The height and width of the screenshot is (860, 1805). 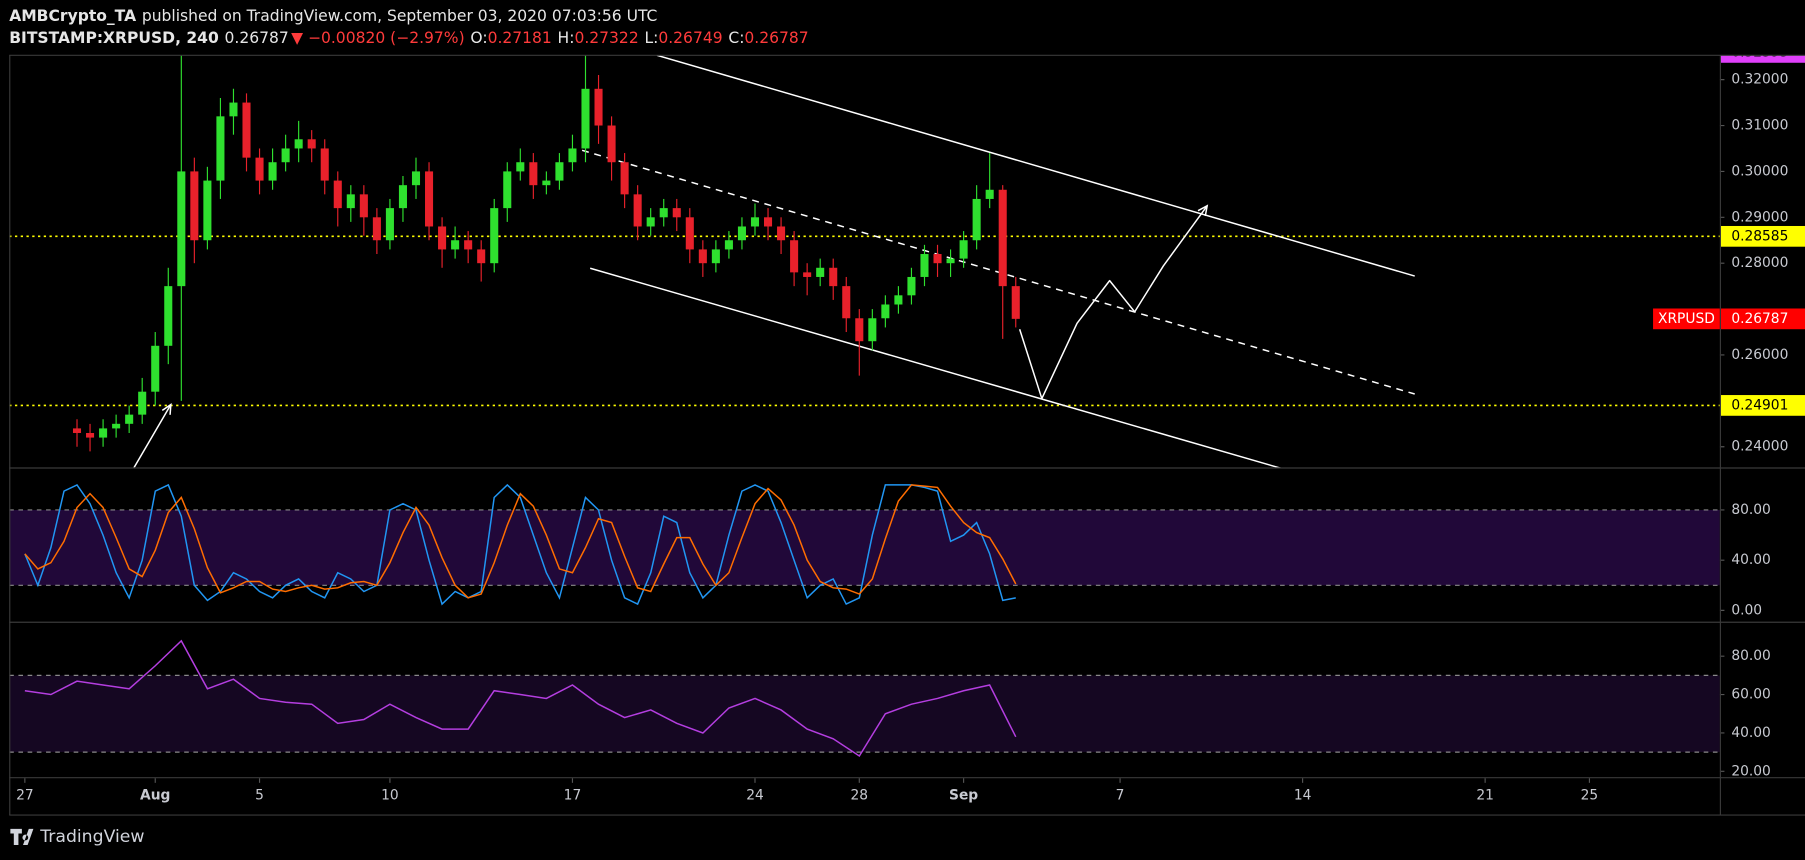 I want to click on level-label: 0.28585, so click(x=1759, y=236).